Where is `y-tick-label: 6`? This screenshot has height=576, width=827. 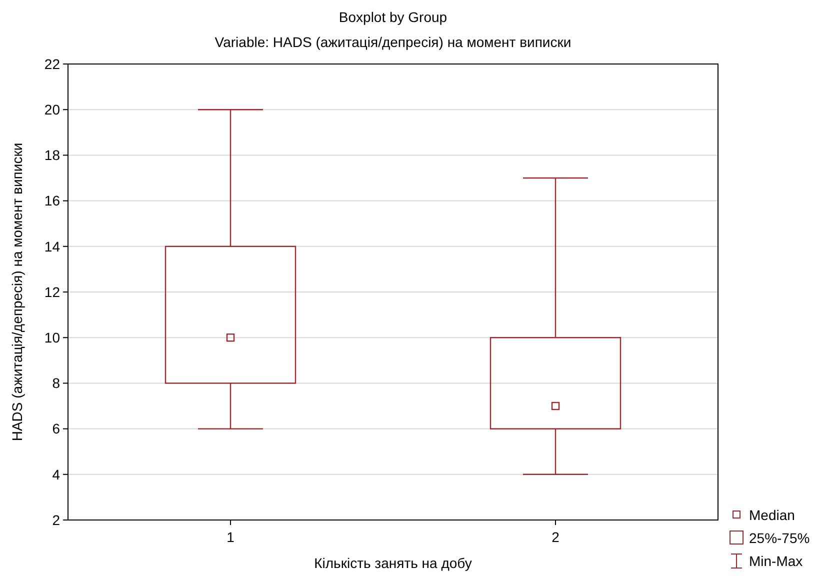
y-tick-label: 6 is located at coordinates (56, 428).